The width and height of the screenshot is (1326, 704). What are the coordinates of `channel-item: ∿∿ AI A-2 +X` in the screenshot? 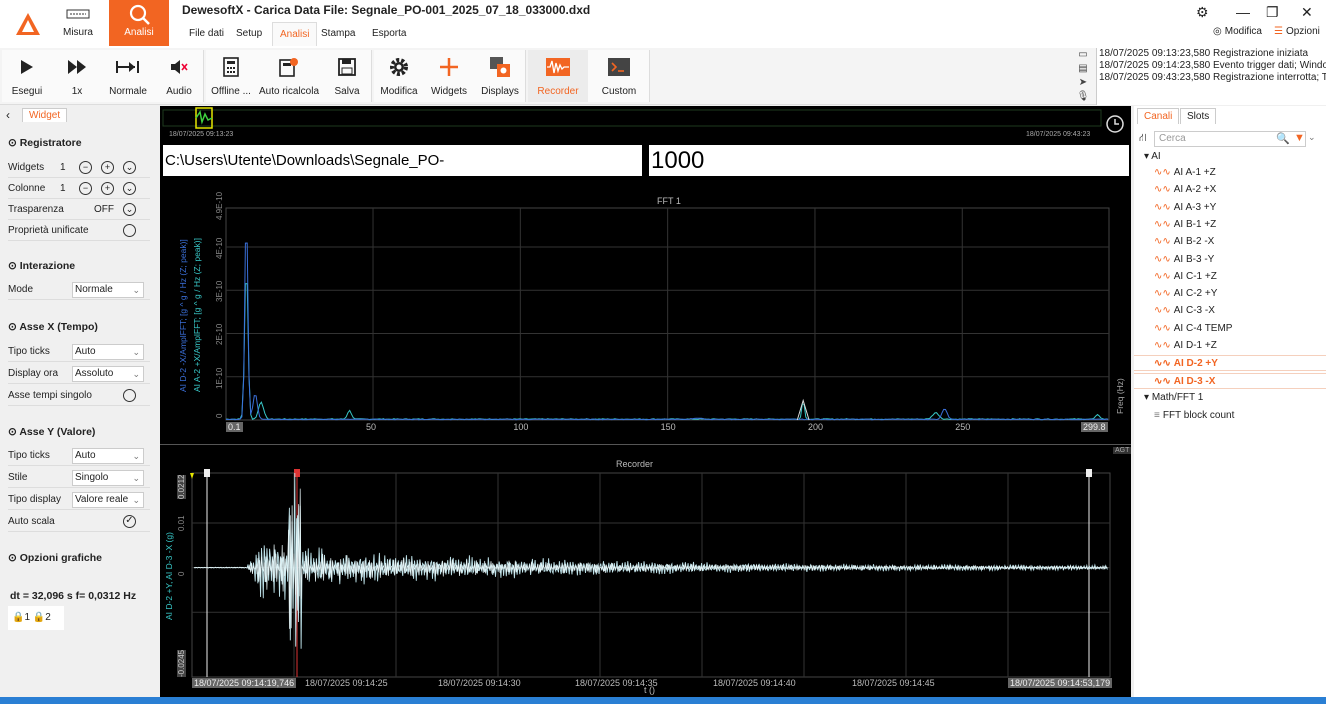 It's located at (1239, 190).